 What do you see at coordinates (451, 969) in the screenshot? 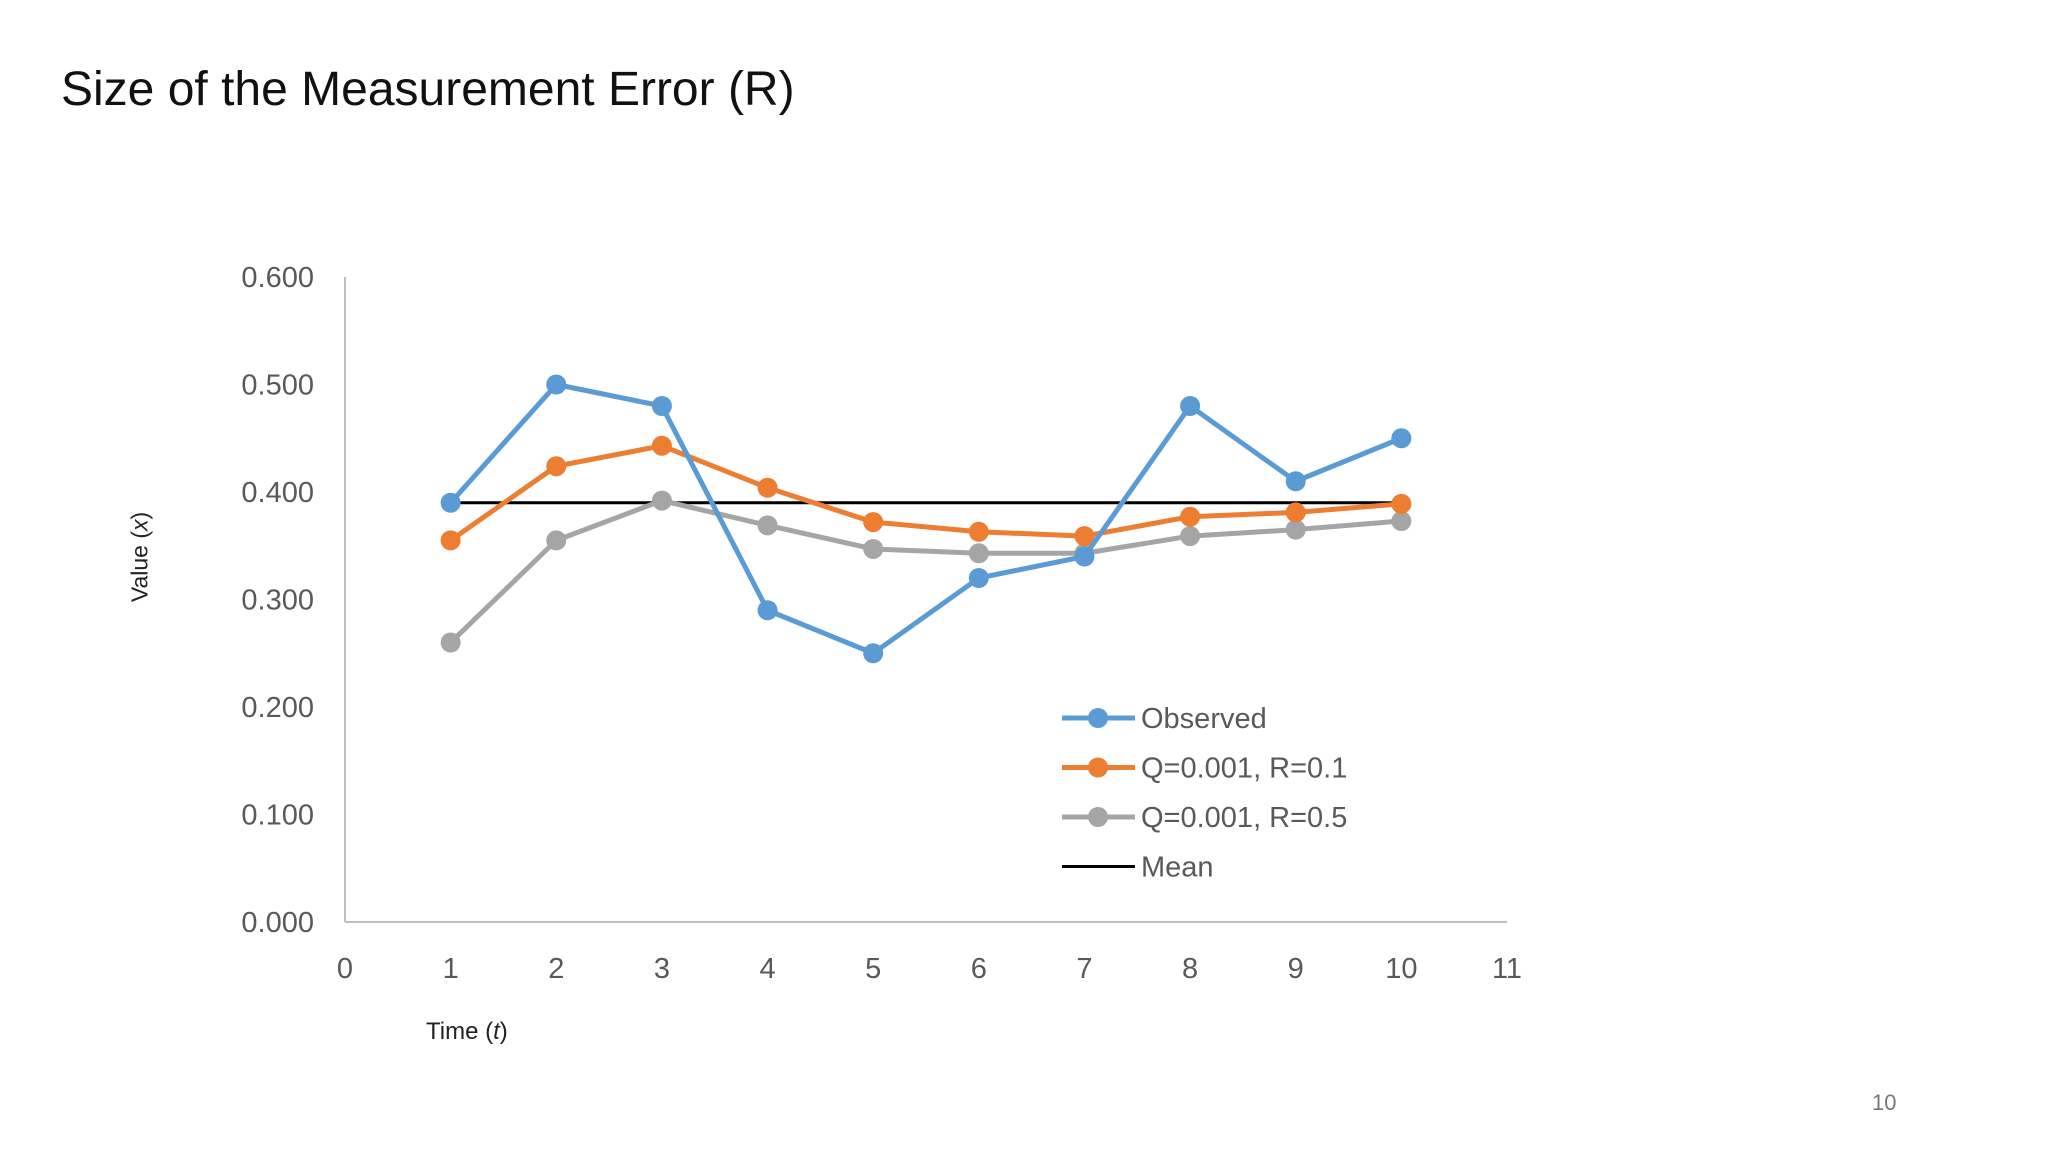
I see `x-tick-label: 1` at bounding box center [451, 969].